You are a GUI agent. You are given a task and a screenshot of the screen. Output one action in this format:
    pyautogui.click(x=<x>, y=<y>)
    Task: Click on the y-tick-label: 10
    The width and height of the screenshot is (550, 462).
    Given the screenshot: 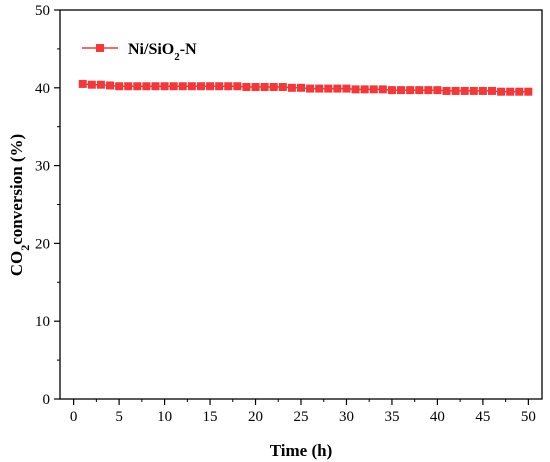 What is the action you would take?
    pyautogui.click(x=42, y=322)
    